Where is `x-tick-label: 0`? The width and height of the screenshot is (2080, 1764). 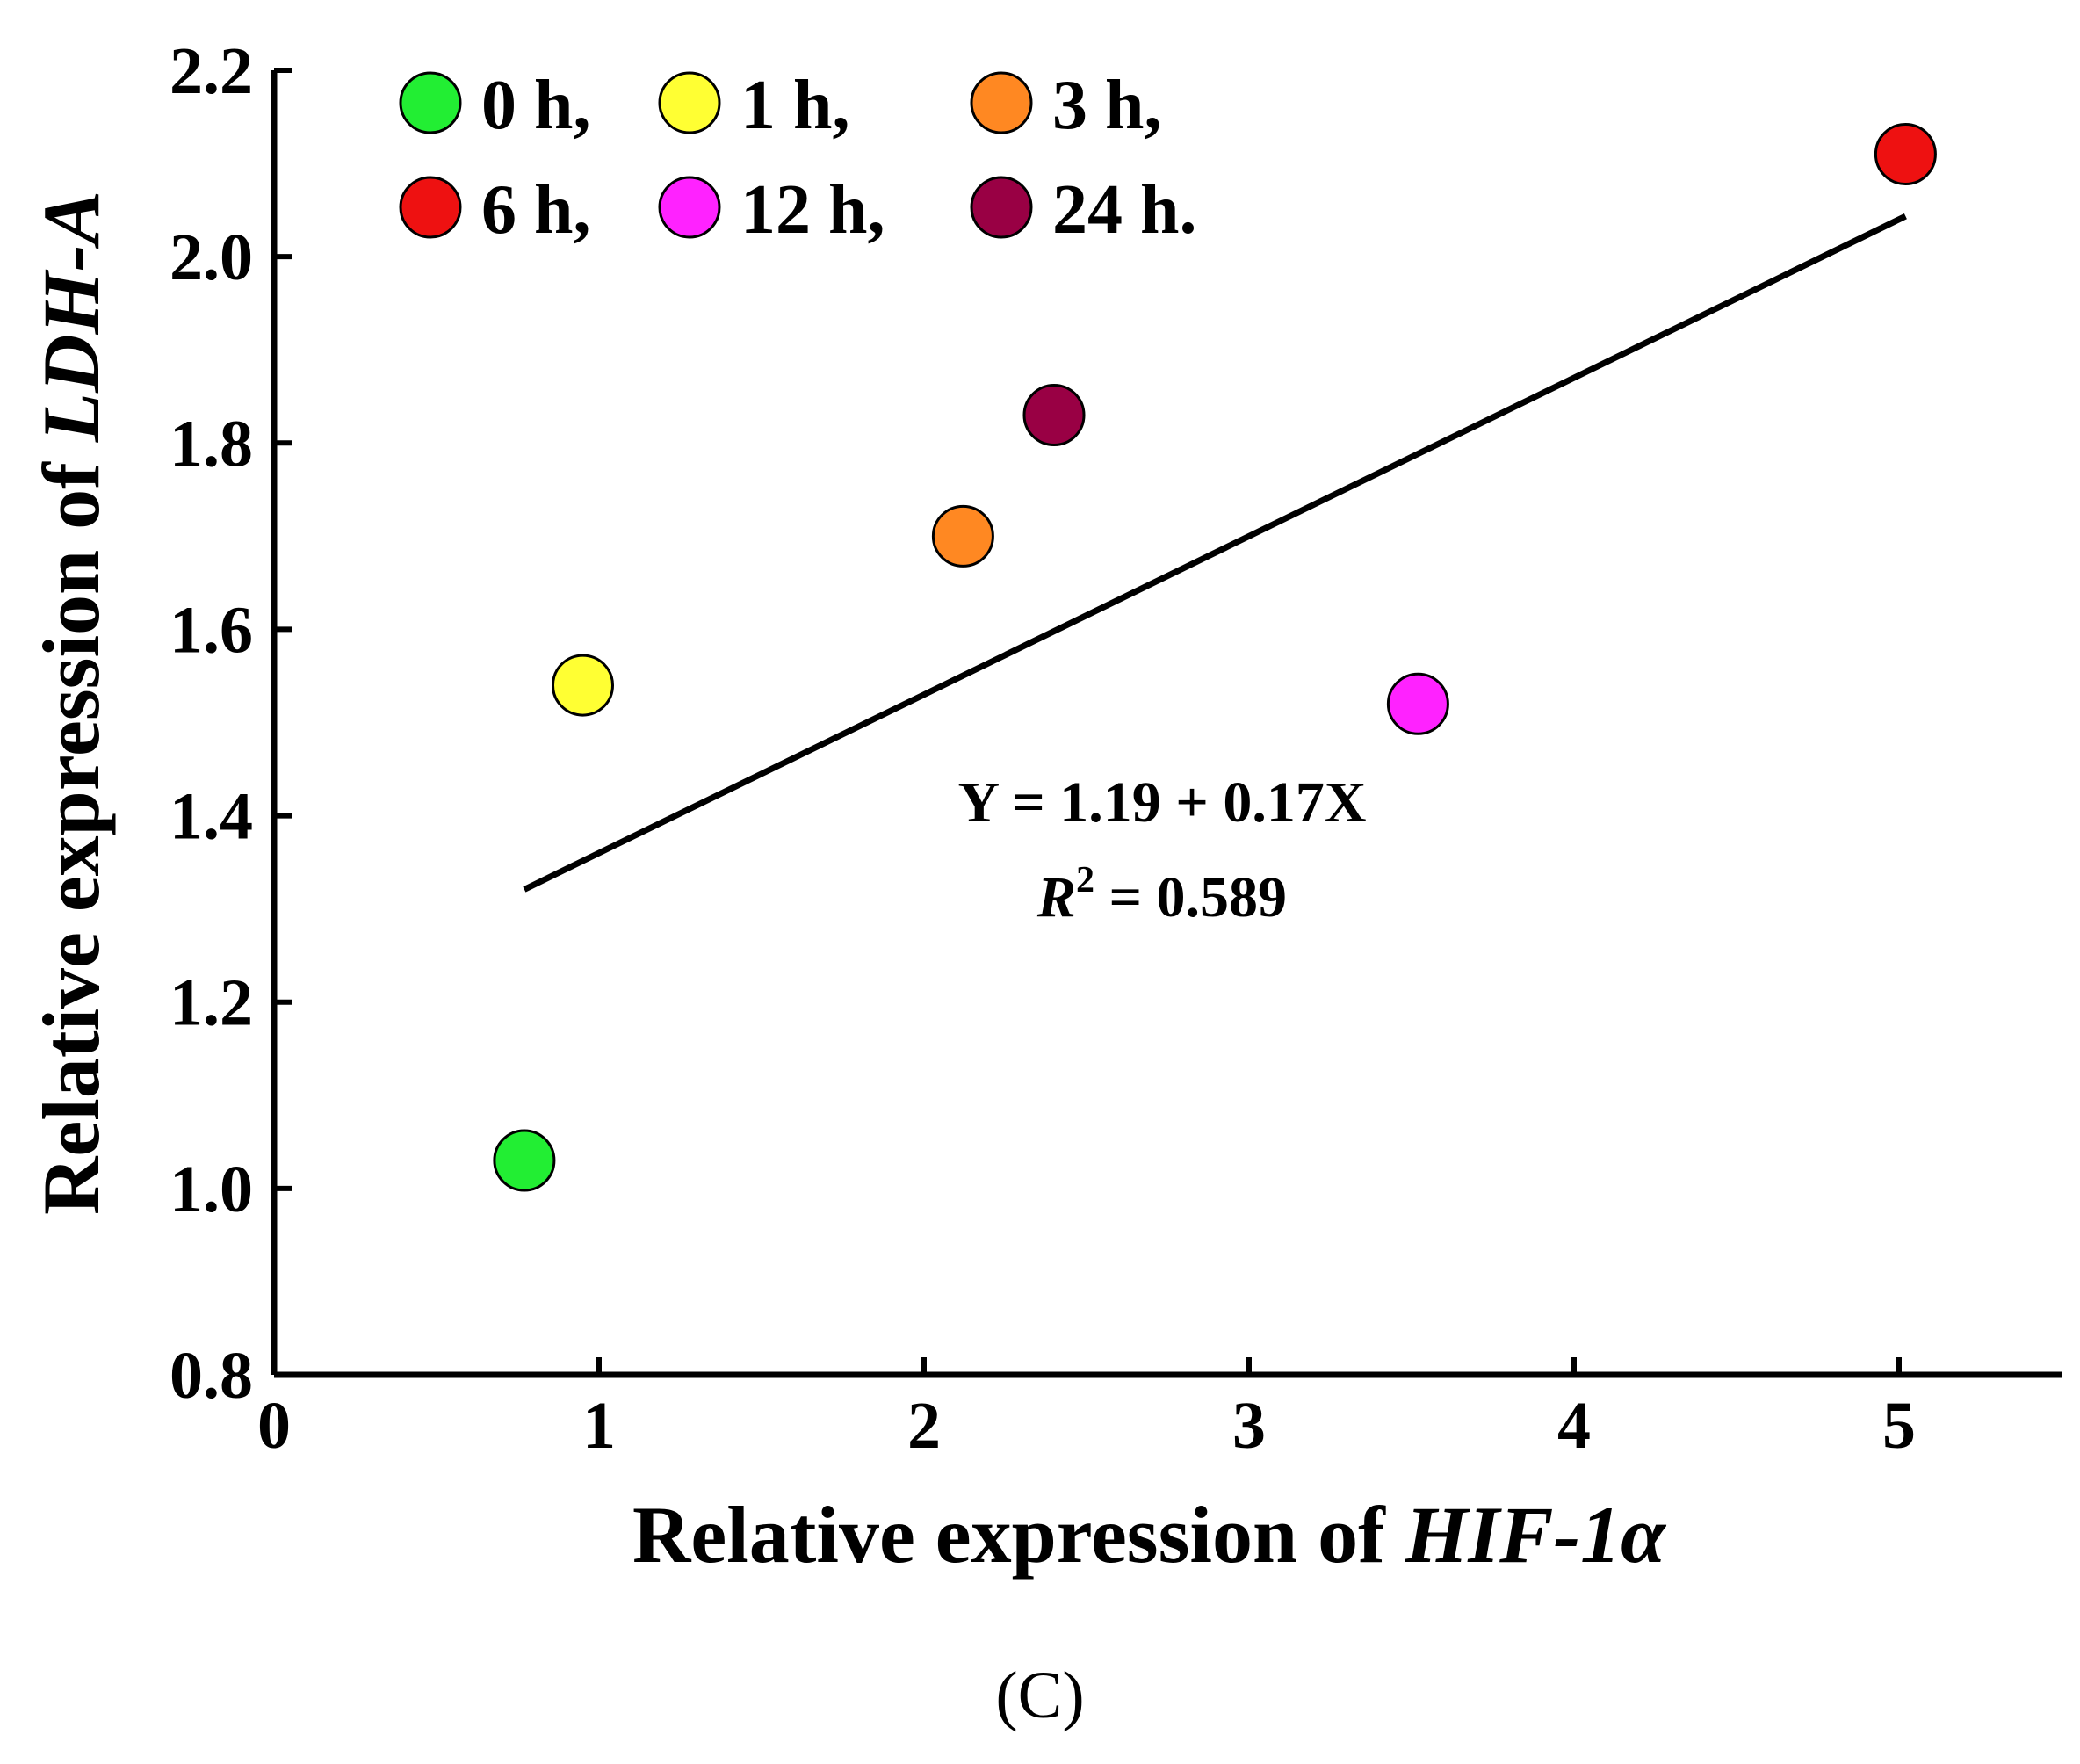
x-tick-label: 0 is located at coordinates (274, 1426).